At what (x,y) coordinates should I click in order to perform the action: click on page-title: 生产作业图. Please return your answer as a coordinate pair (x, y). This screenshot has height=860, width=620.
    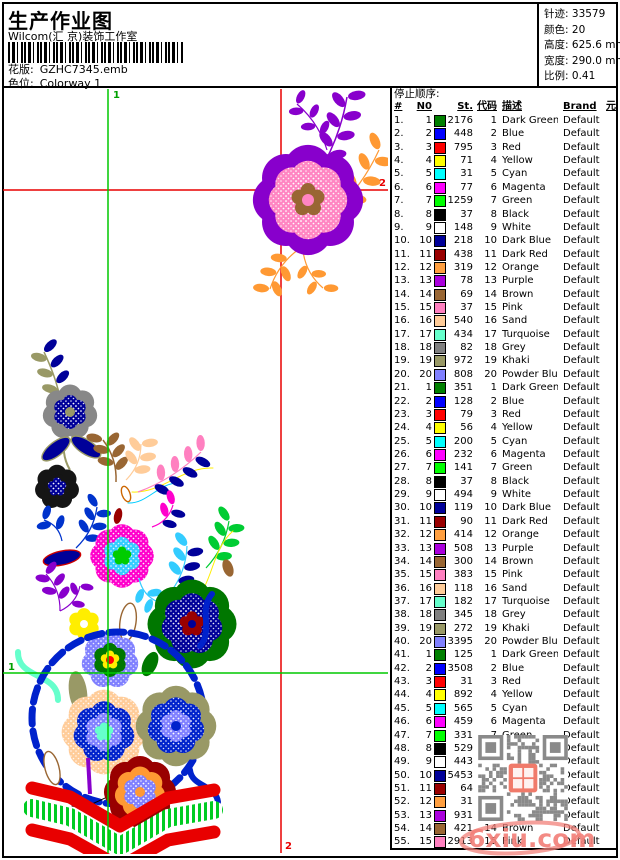
    Looking at the image, I should click on (60, 21).